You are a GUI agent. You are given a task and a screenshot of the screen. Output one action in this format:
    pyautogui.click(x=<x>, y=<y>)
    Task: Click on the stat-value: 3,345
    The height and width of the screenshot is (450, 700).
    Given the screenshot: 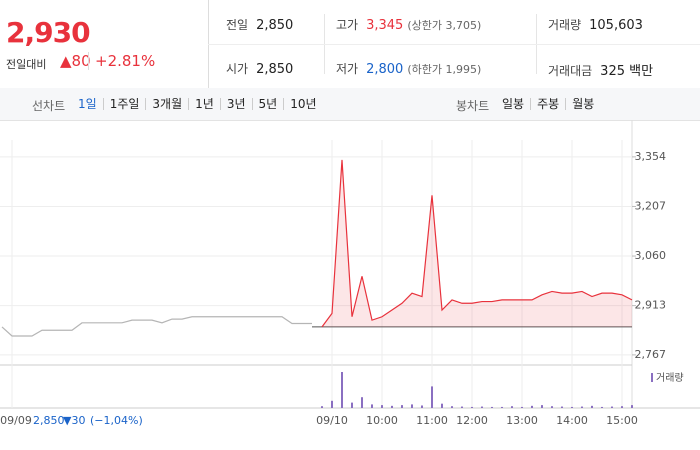 What is the action you would take?
    pyautogui.click(x=385, y=25)
    